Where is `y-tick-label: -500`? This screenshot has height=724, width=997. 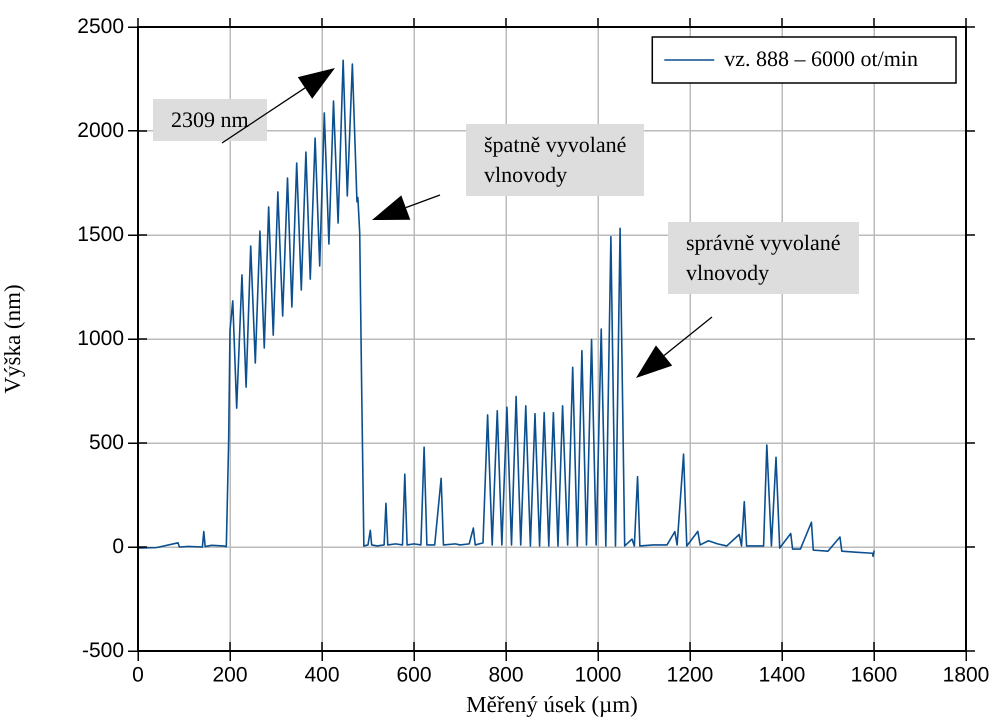
y-tick-label: -500 is located at coordinates (103, 650).